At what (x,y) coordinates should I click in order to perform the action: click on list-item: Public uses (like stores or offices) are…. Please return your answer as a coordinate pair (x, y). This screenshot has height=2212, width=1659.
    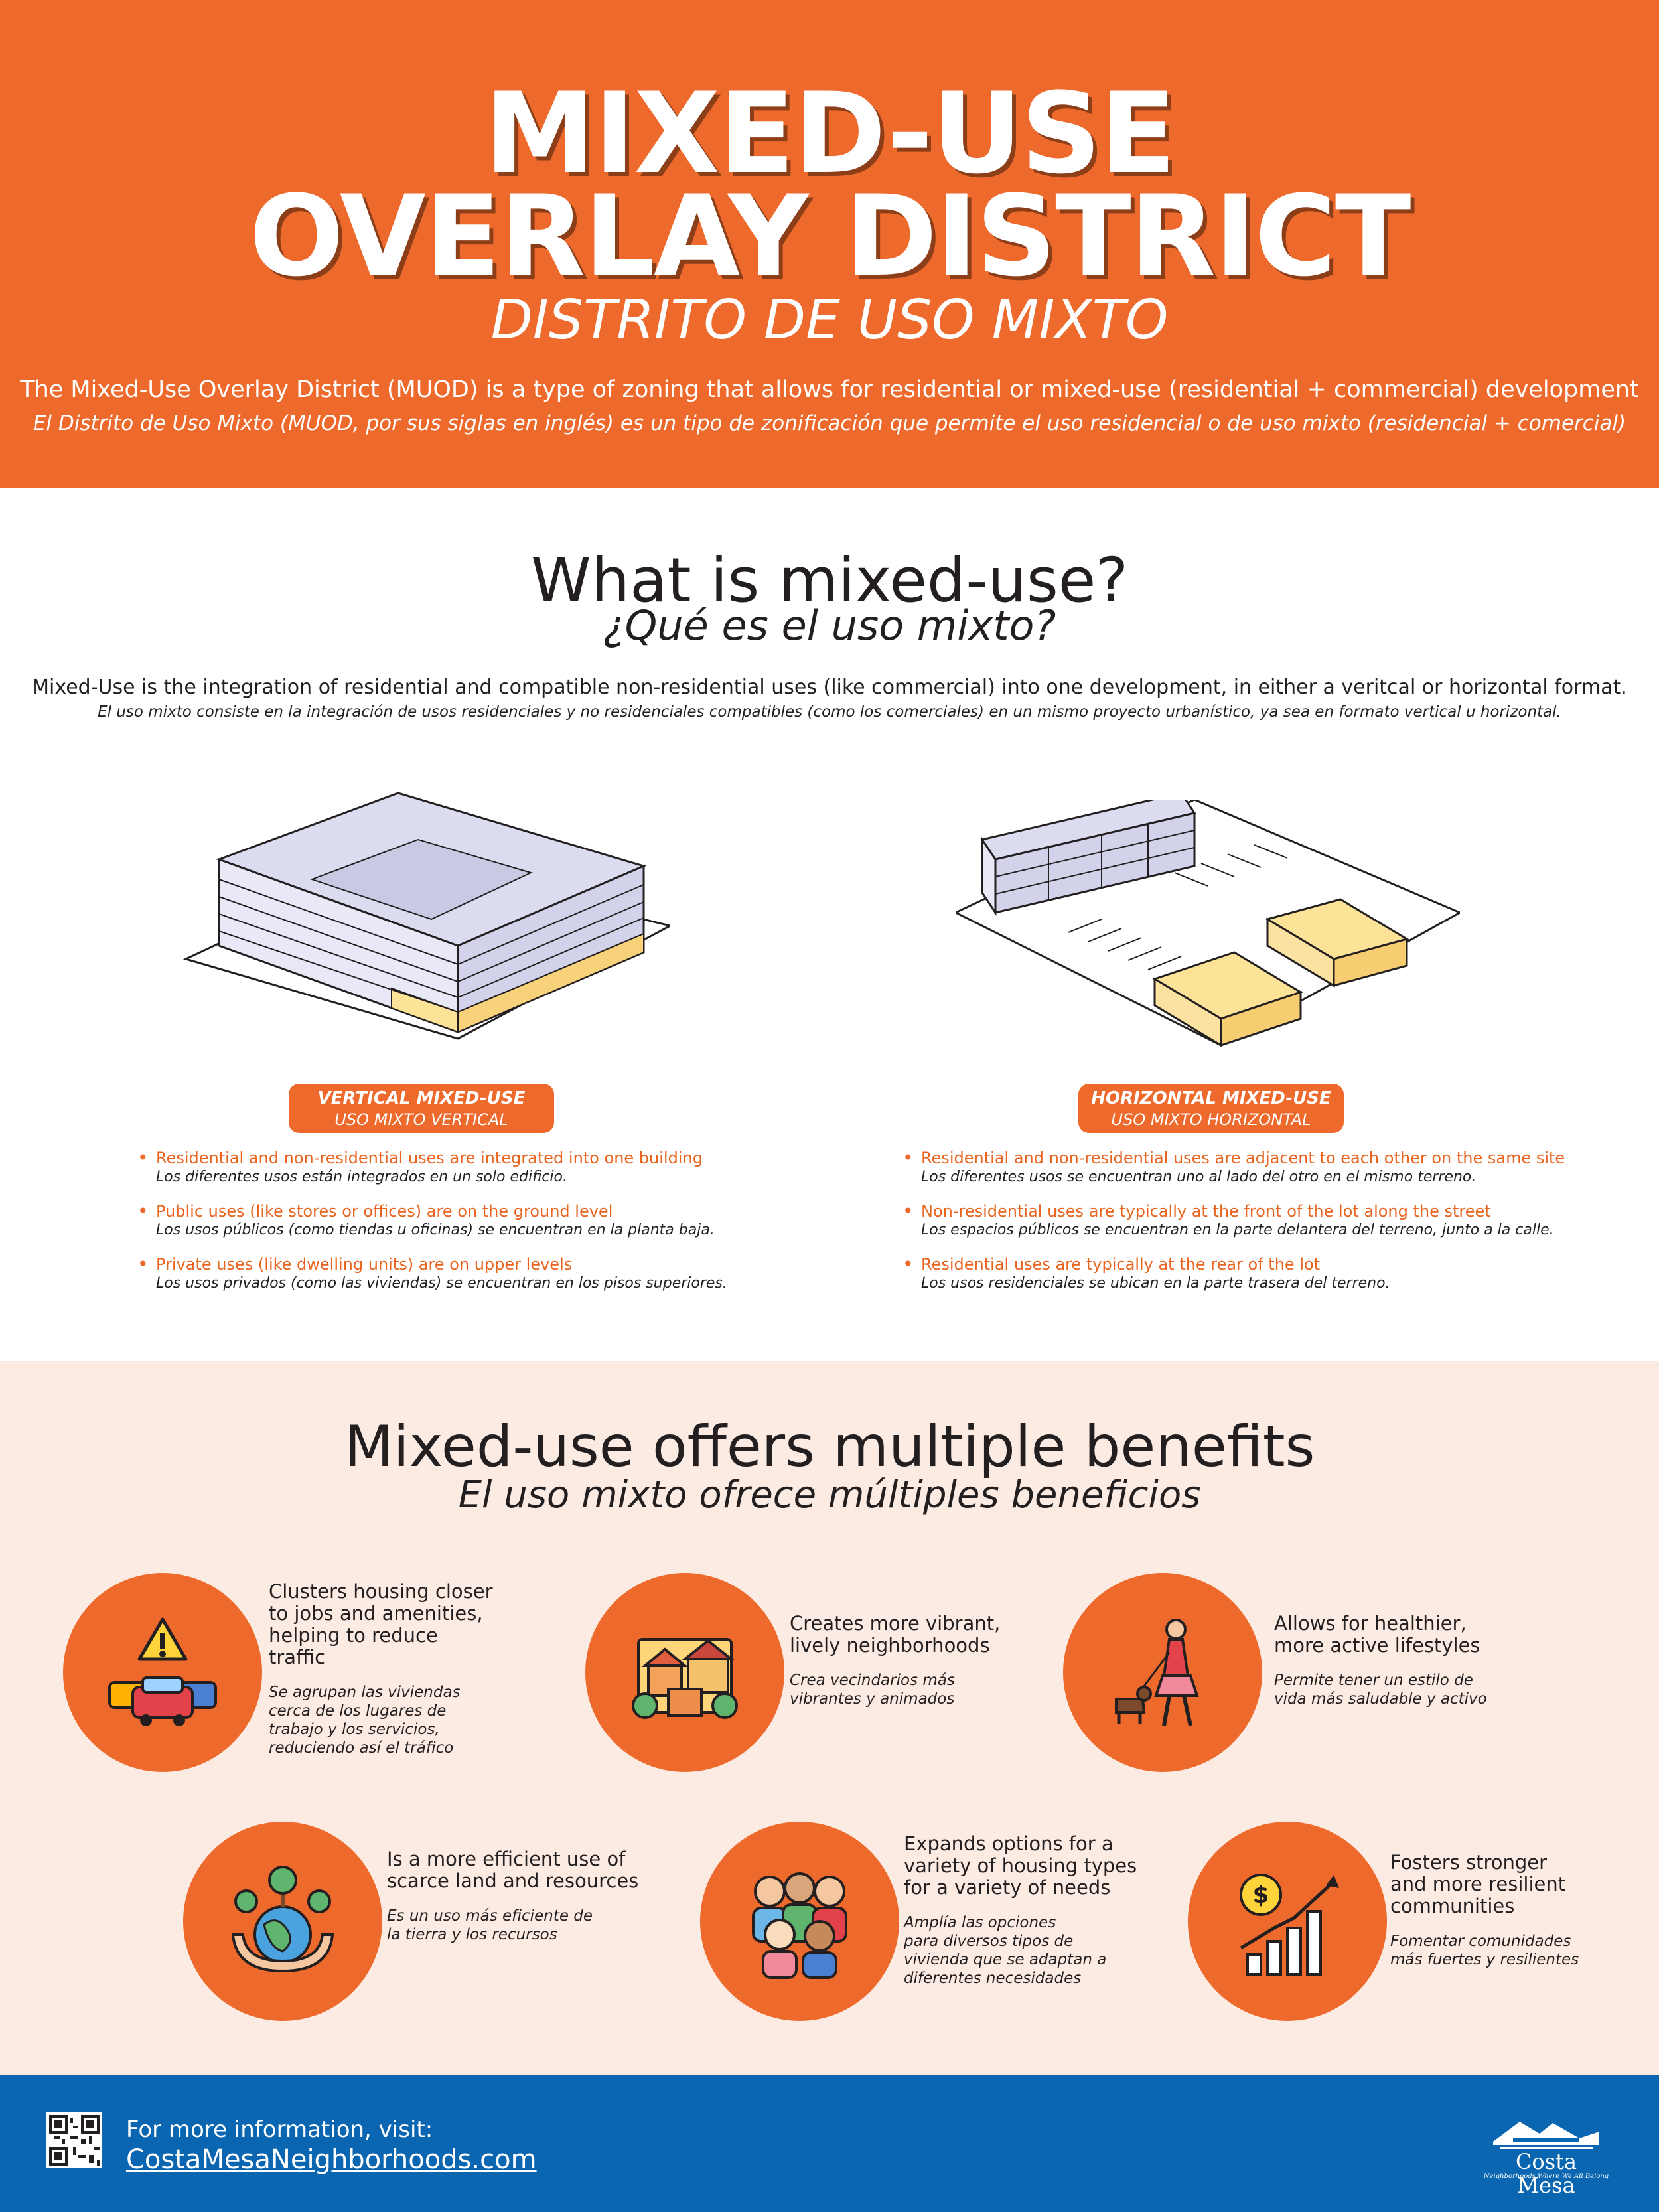
    Looking at the image, I should click on (462, 1220).